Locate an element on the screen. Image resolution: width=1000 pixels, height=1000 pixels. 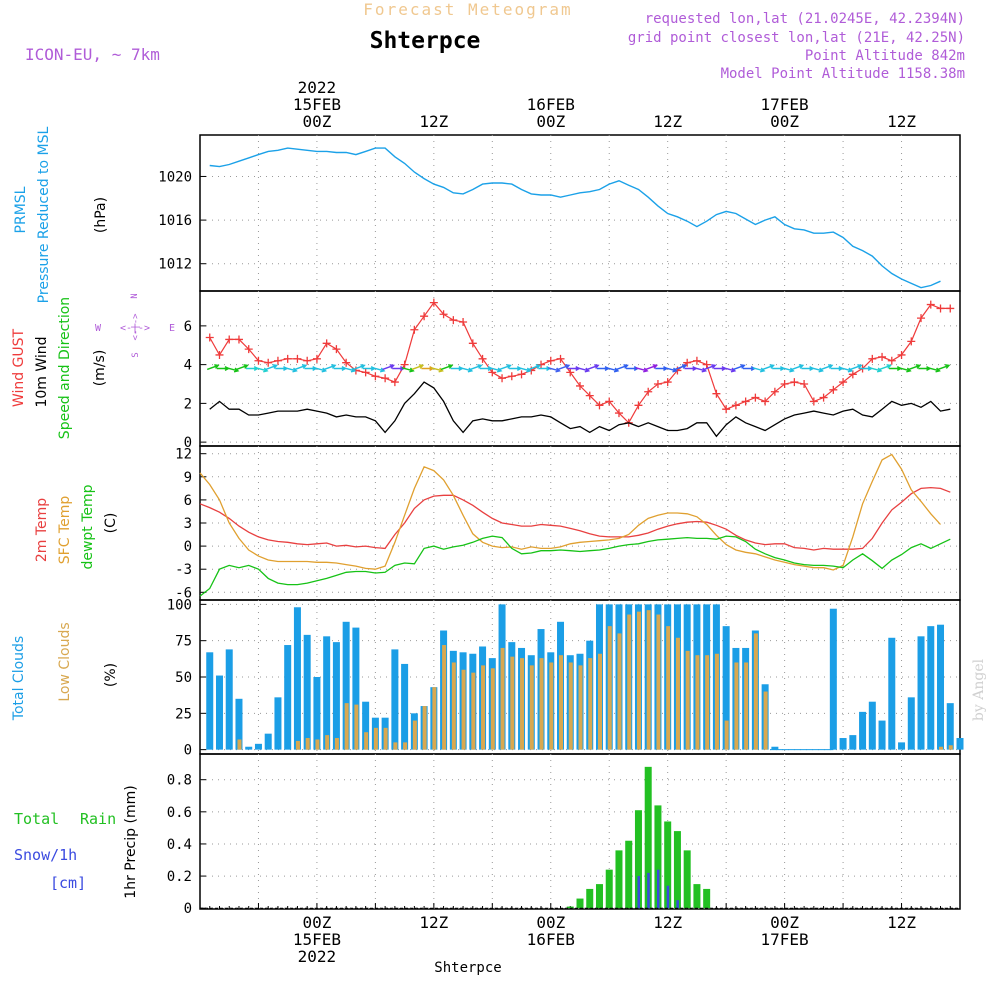
product-title: Forecast Meteogram is located at coordinates (467, 9).